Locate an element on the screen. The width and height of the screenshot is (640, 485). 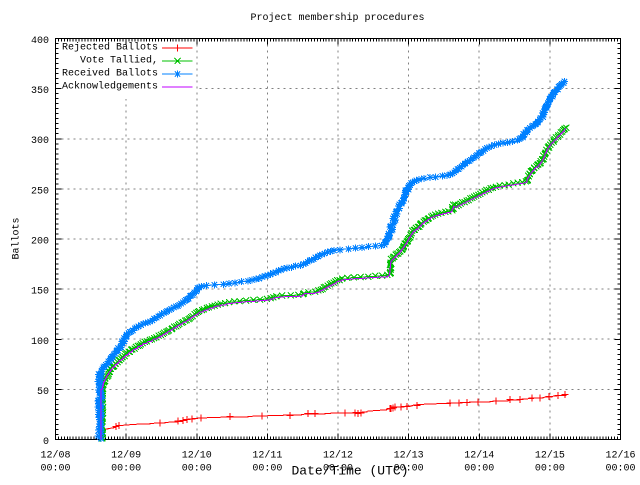
svg-text: 12/08 is located at coordinates (55, 456).